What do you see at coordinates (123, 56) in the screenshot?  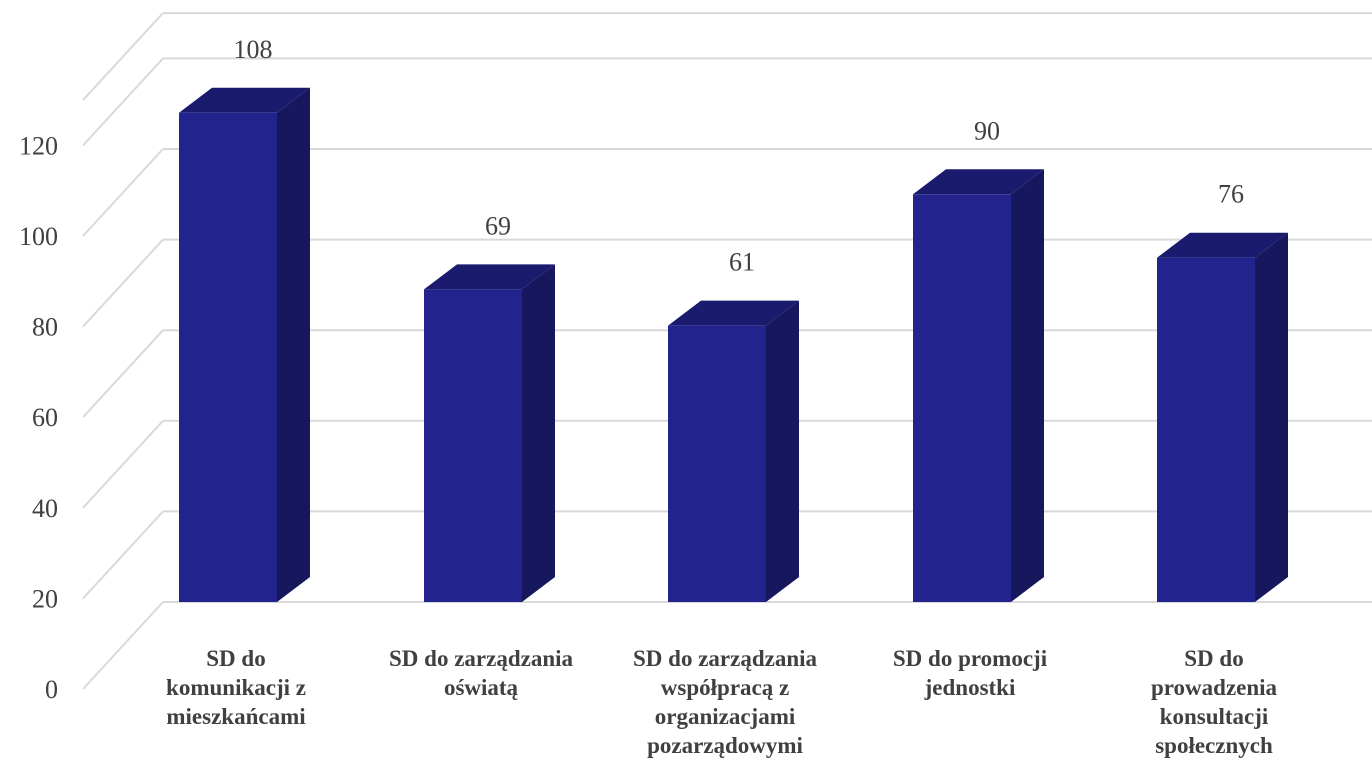 I see `gridline-diag-top` at bounding box center [123, 56].